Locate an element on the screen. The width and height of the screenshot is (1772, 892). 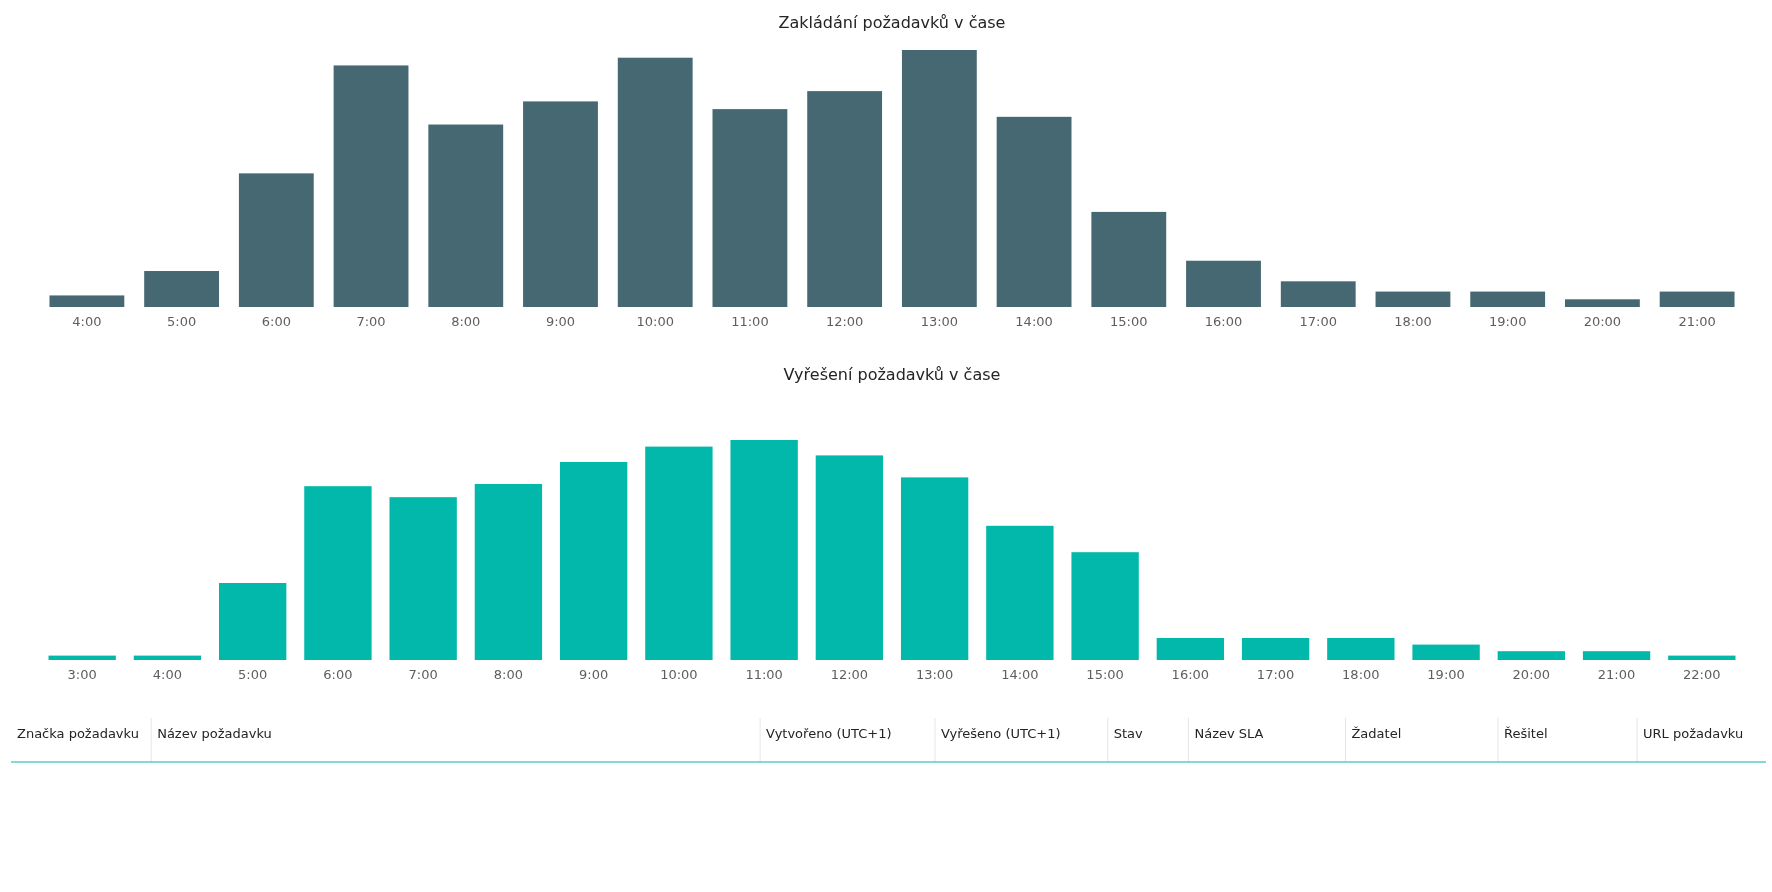
chart-title: Vyřešení požadavků v čase is located at coordinates (892, 374).